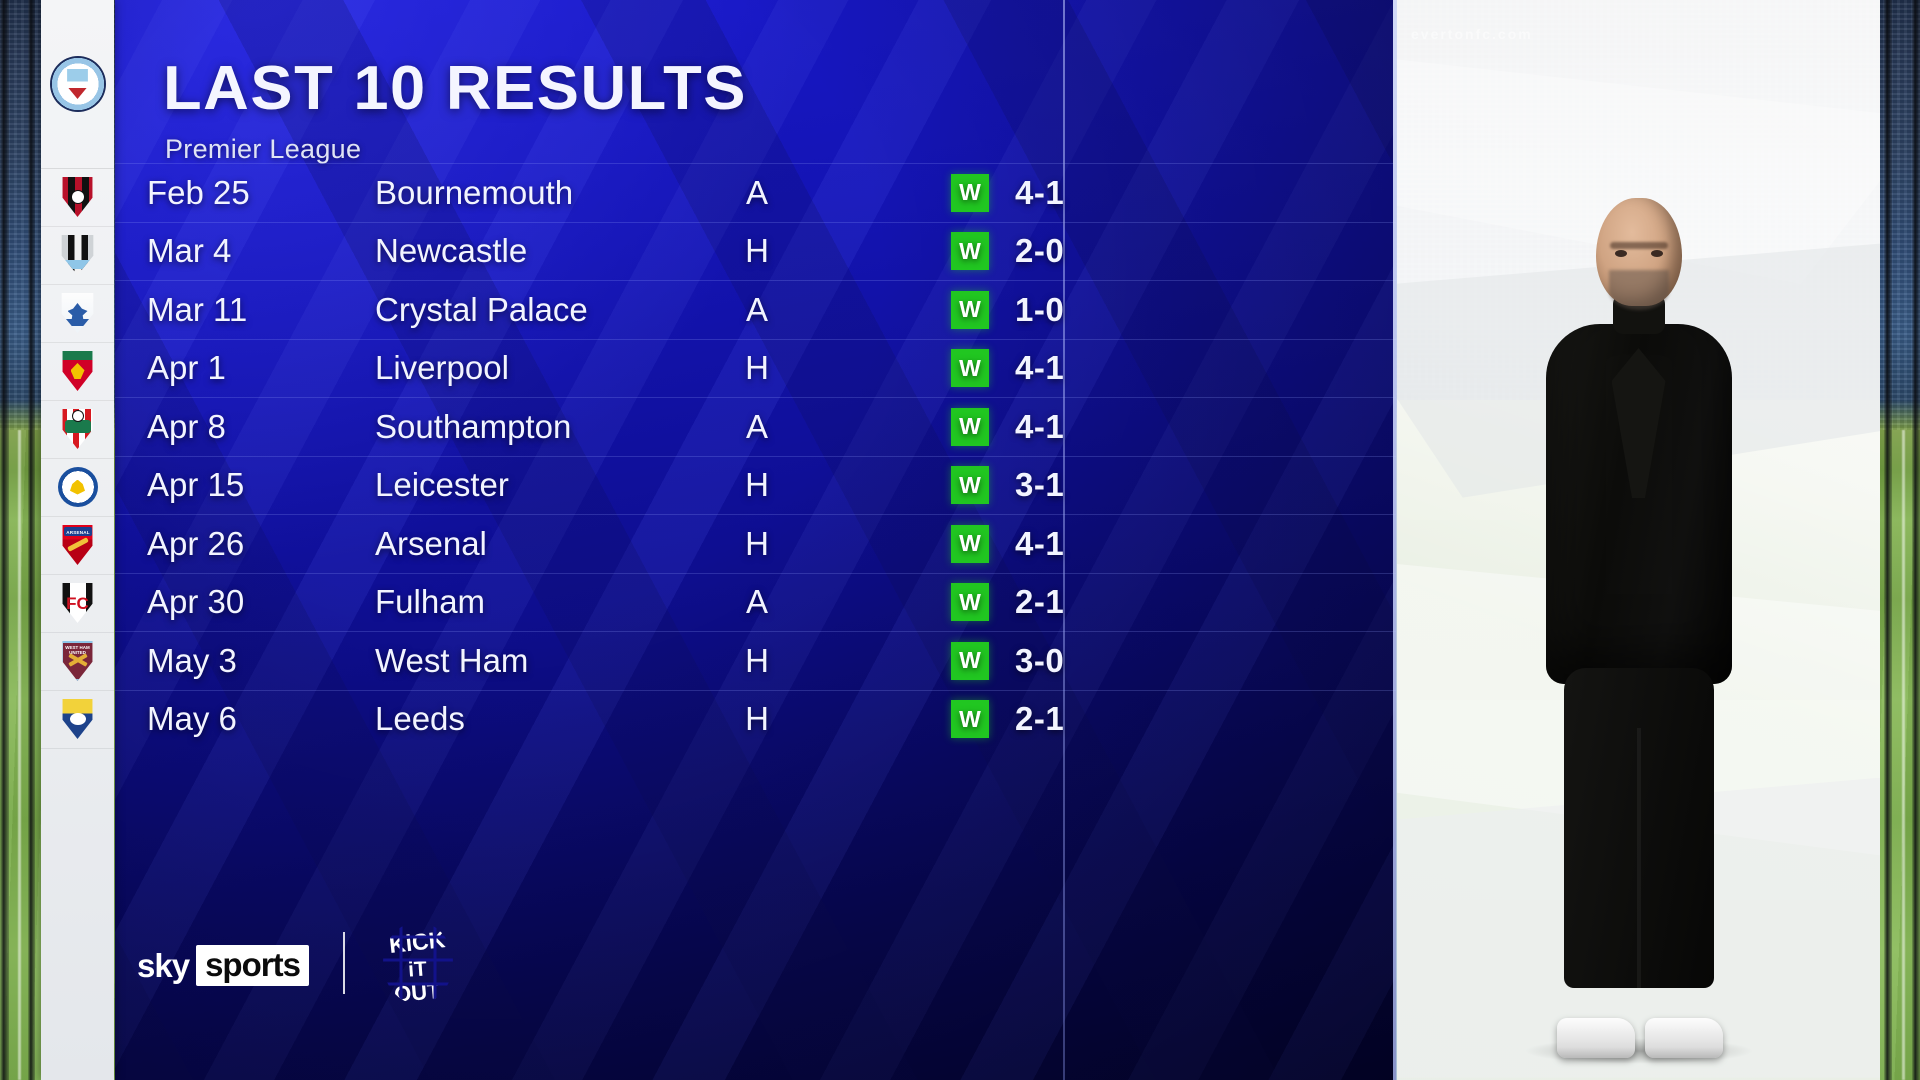 The width and height of the screenshot is (1920, 1080). What do you see at coordinates (1639, 631) in the screenshot?
I see `manager-portrait` at bounding box center [1639, 631].